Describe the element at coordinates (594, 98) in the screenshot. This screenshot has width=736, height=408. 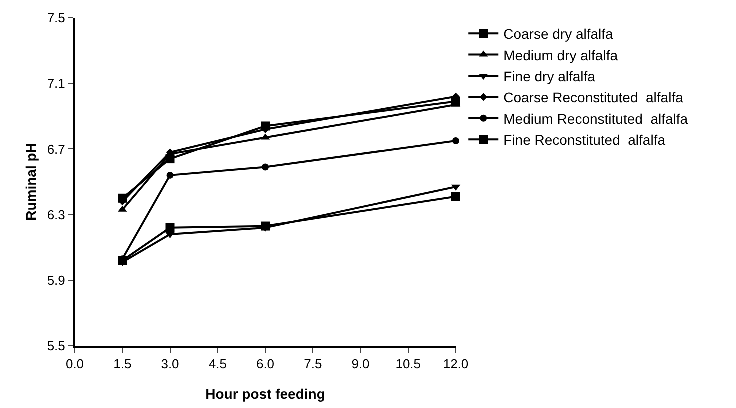
I see `legend-label: Coarse Reconstituted alfalfa` at that location.